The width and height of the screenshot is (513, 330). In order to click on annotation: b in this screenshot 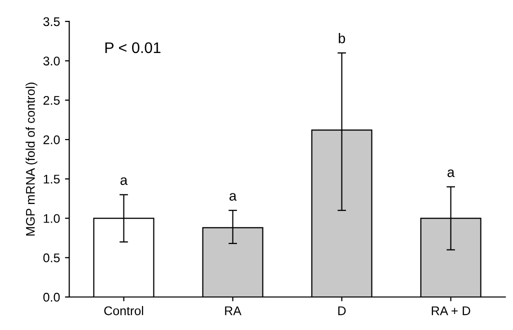, I will do `click(342, 38)`.